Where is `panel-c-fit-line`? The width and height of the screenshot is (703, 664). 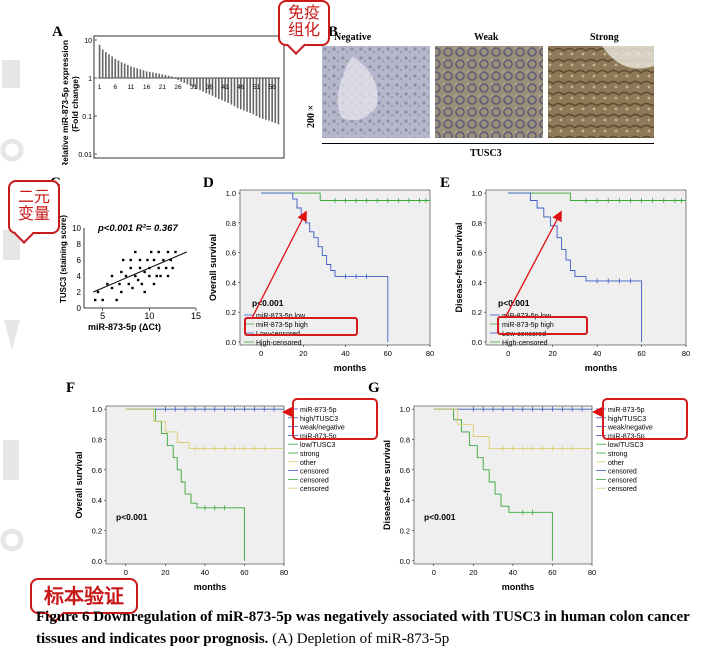
panel-c-fit-line is located at coordinates (140, 272).